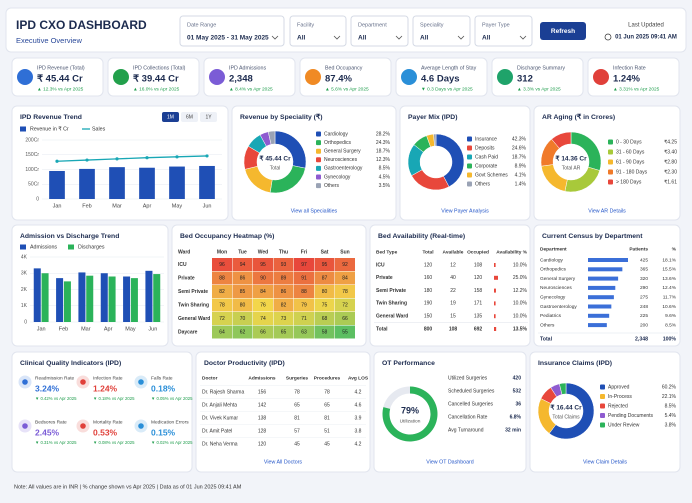  What do you see at coordinates (362, 38) in the screenshot?
I see `filter-value: All` at bounding box center [362, 38].